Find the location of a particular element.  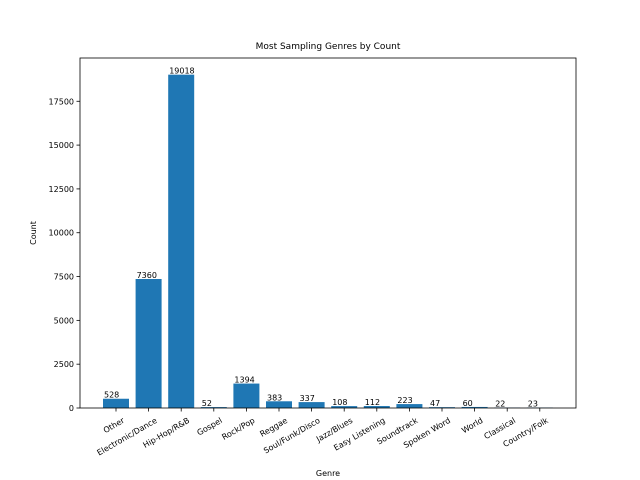

data-label: 1394 is located at coordinates (244, 380).